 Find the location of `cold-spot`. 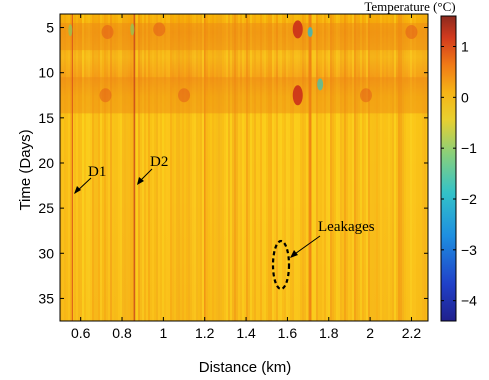

cold-spot is located at coordinates (310, 32).